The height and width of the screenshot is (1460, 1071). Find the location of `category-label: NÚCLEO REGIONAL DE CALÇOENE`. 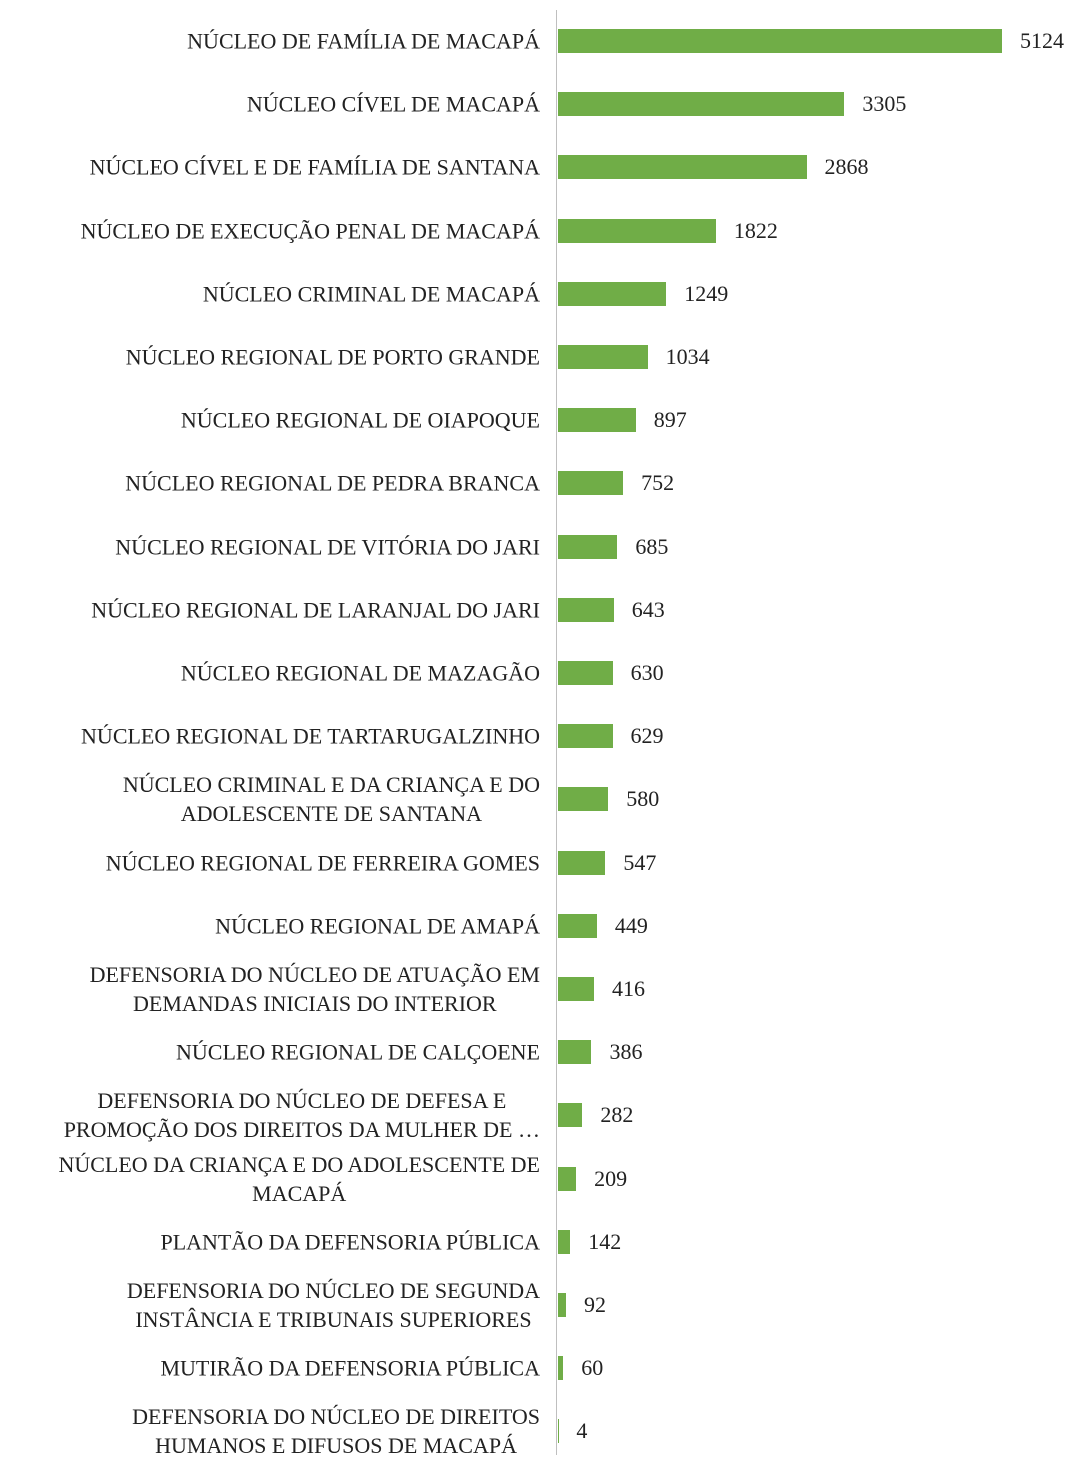

category-label: NÚCLEO REGIONAL DE CALÇOENE is located at coordinates (358, 1052).